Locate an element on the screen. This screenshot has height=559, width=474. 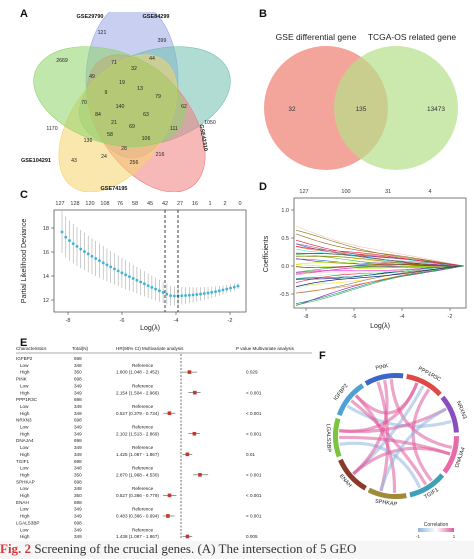
venn5-region-count: 256 is located at coordinates (134, 163).